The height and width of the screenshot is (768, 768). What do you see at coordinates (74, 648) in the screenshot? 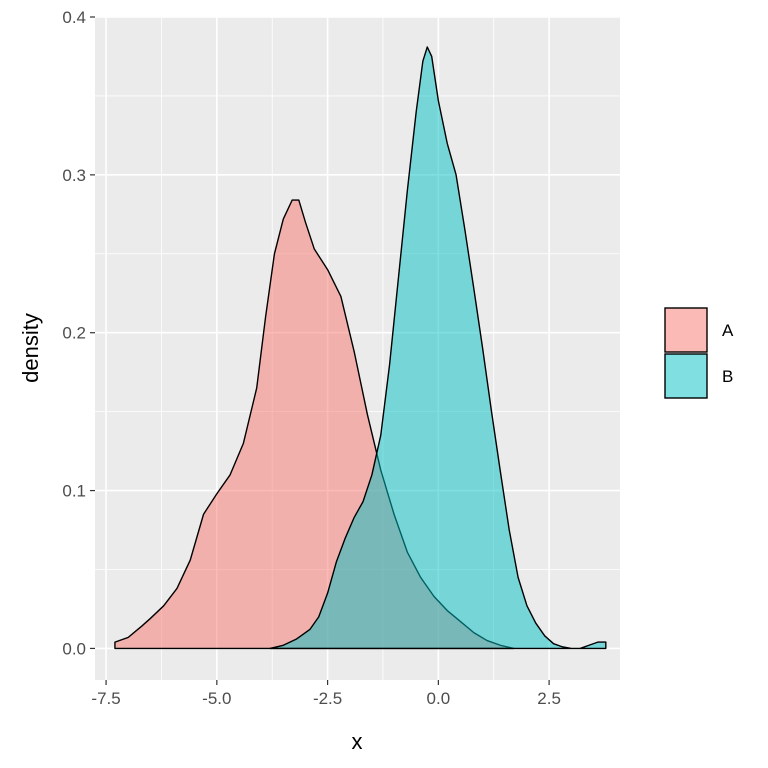
I see `y-tick-label: 0.0` at bounding box center [74, 648].